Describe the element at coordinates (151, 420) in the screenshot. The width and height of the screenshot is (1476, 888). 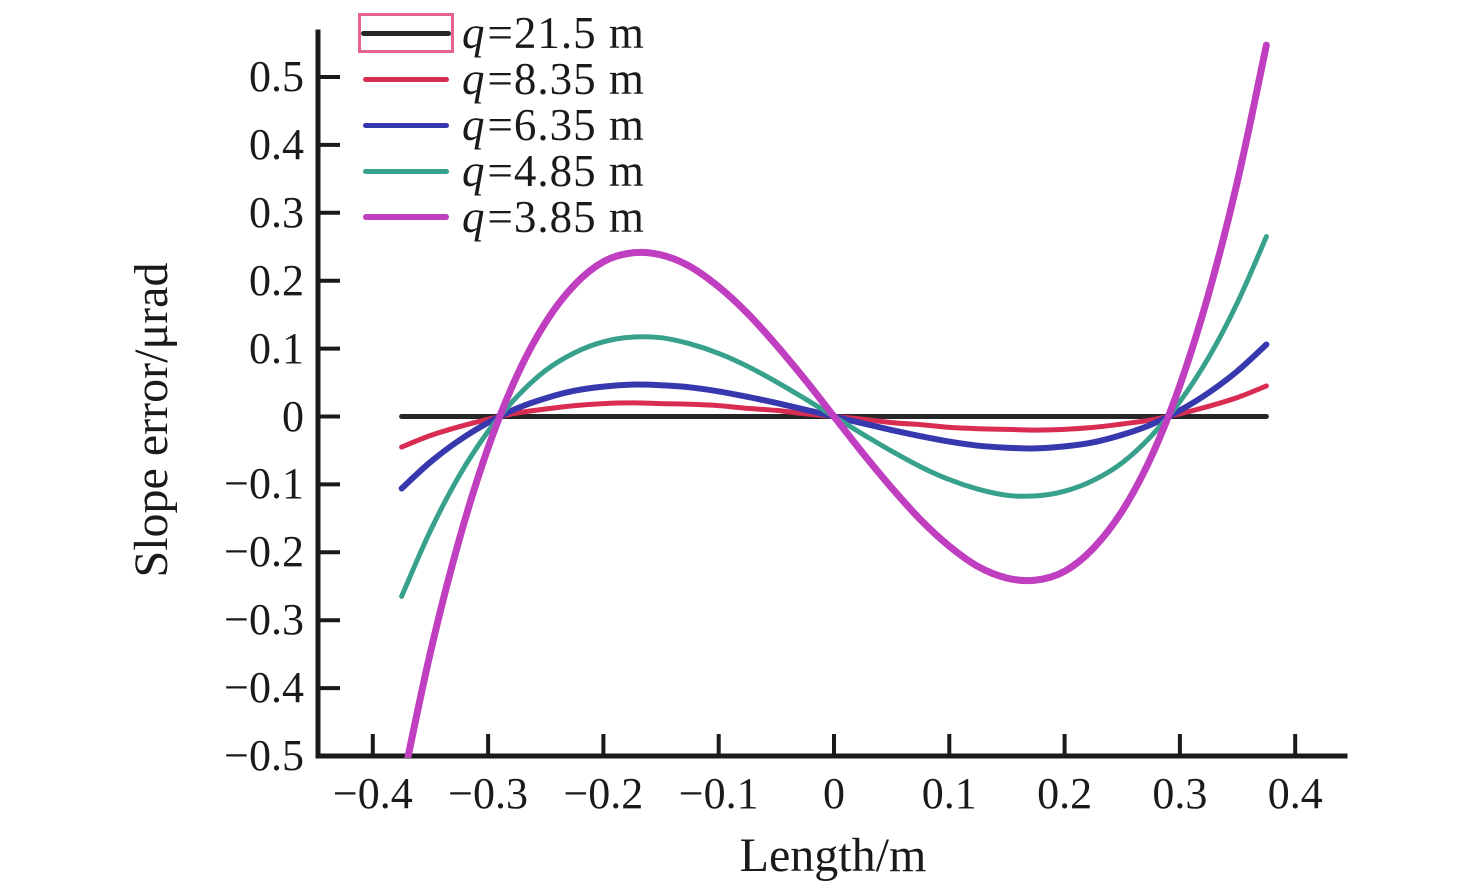
I see `y-axis-title: Slope error/μrad` at that location.